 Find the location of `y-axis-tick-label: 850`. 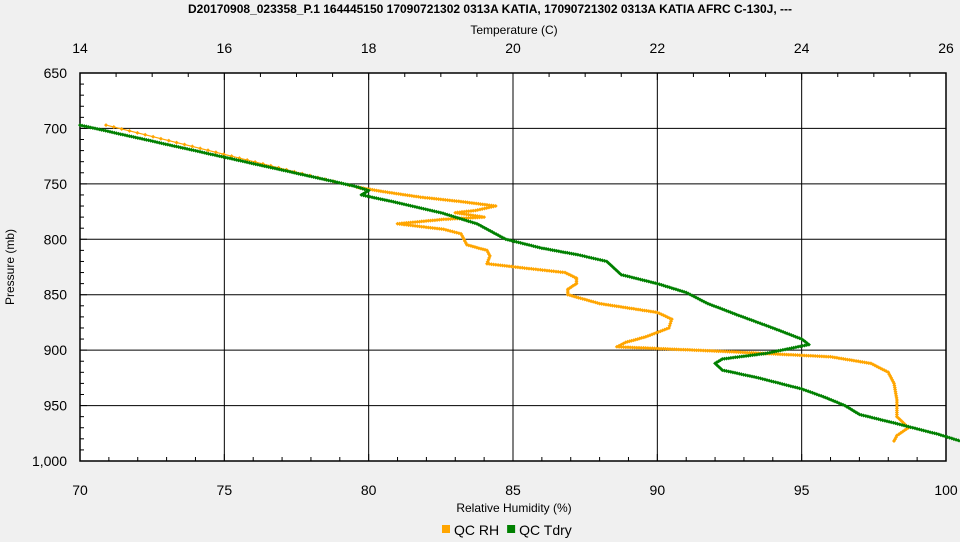

y-axis-tick-label: 850 is located at coordinates (56, 295).